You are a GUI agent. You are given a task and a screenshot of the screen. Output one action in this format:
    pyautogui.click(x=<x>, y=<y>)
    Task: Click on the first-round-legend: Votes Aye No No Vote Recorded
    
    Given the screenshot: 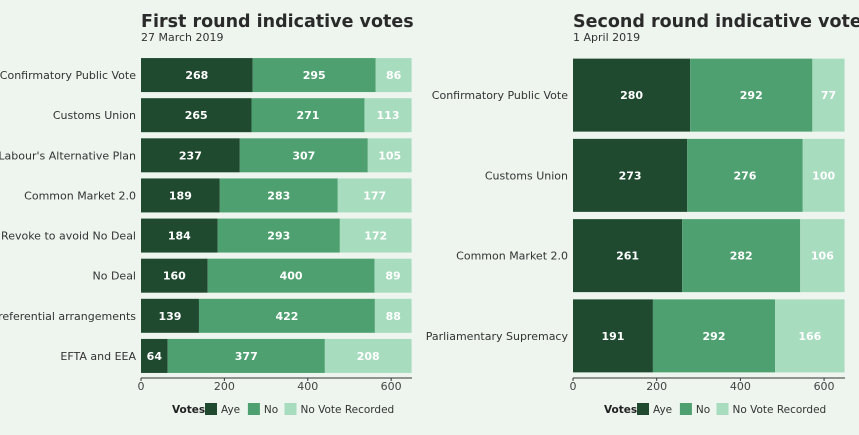 What is the action you would take?
    pyautogui.click(x=283, y=409)
    